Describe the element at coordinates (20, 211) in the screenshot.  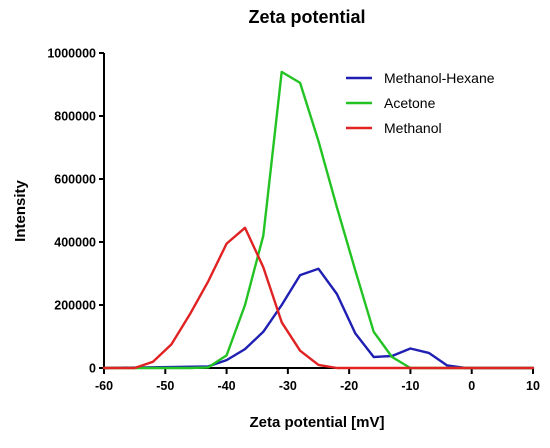
I see `y-axis-label: Intensity` at that location.